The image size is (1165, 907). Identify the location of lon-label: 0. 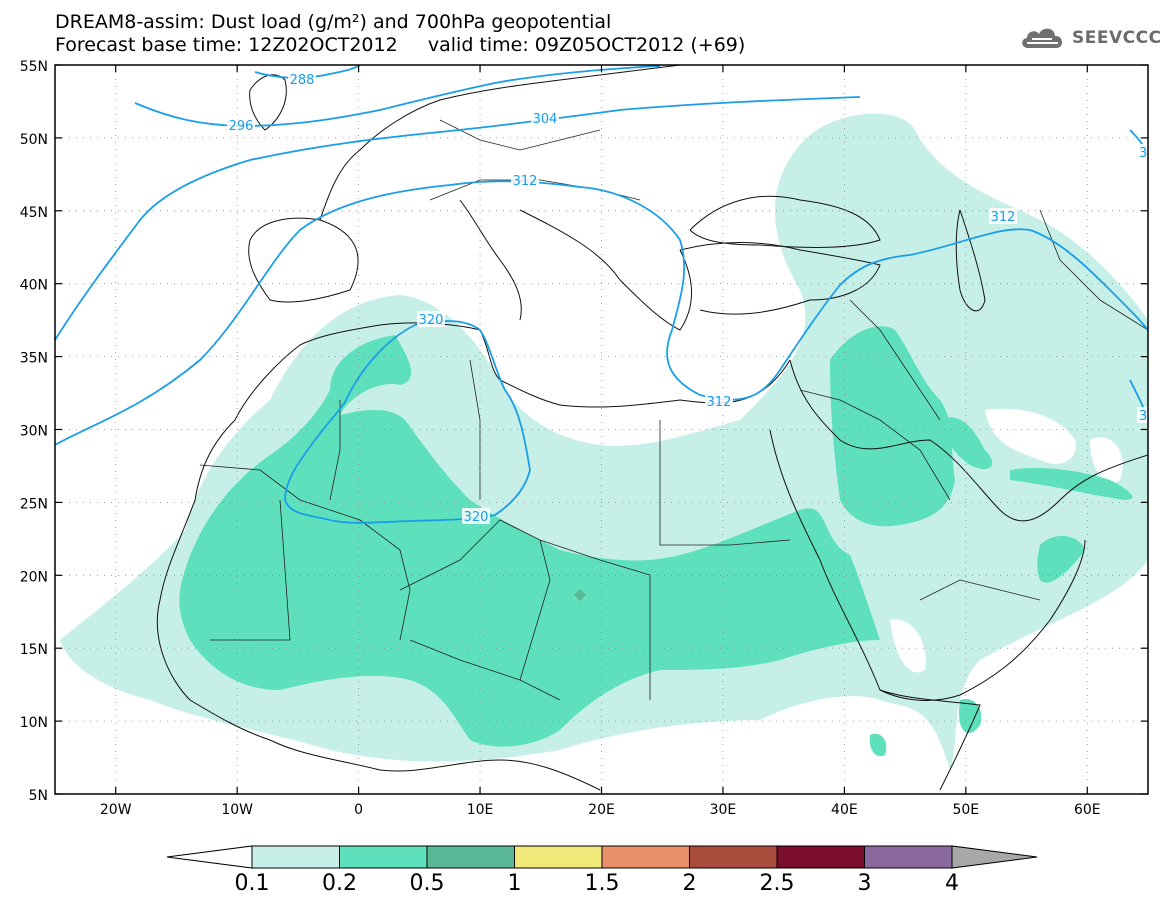
(358, 810).